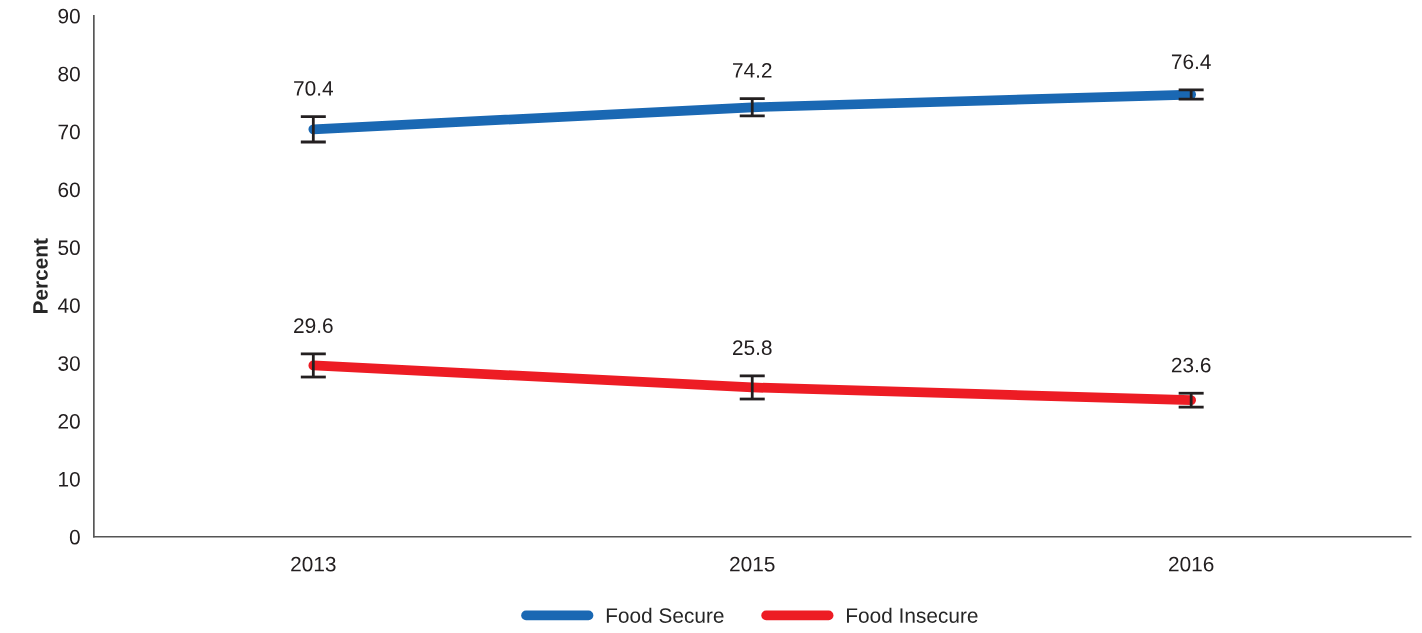 This screenshot has width=1422, height=633. What do you see at coordinates (69, 421) in the screenshot?
I see `y-tick-label: 20` at bounding box center [69, 421].